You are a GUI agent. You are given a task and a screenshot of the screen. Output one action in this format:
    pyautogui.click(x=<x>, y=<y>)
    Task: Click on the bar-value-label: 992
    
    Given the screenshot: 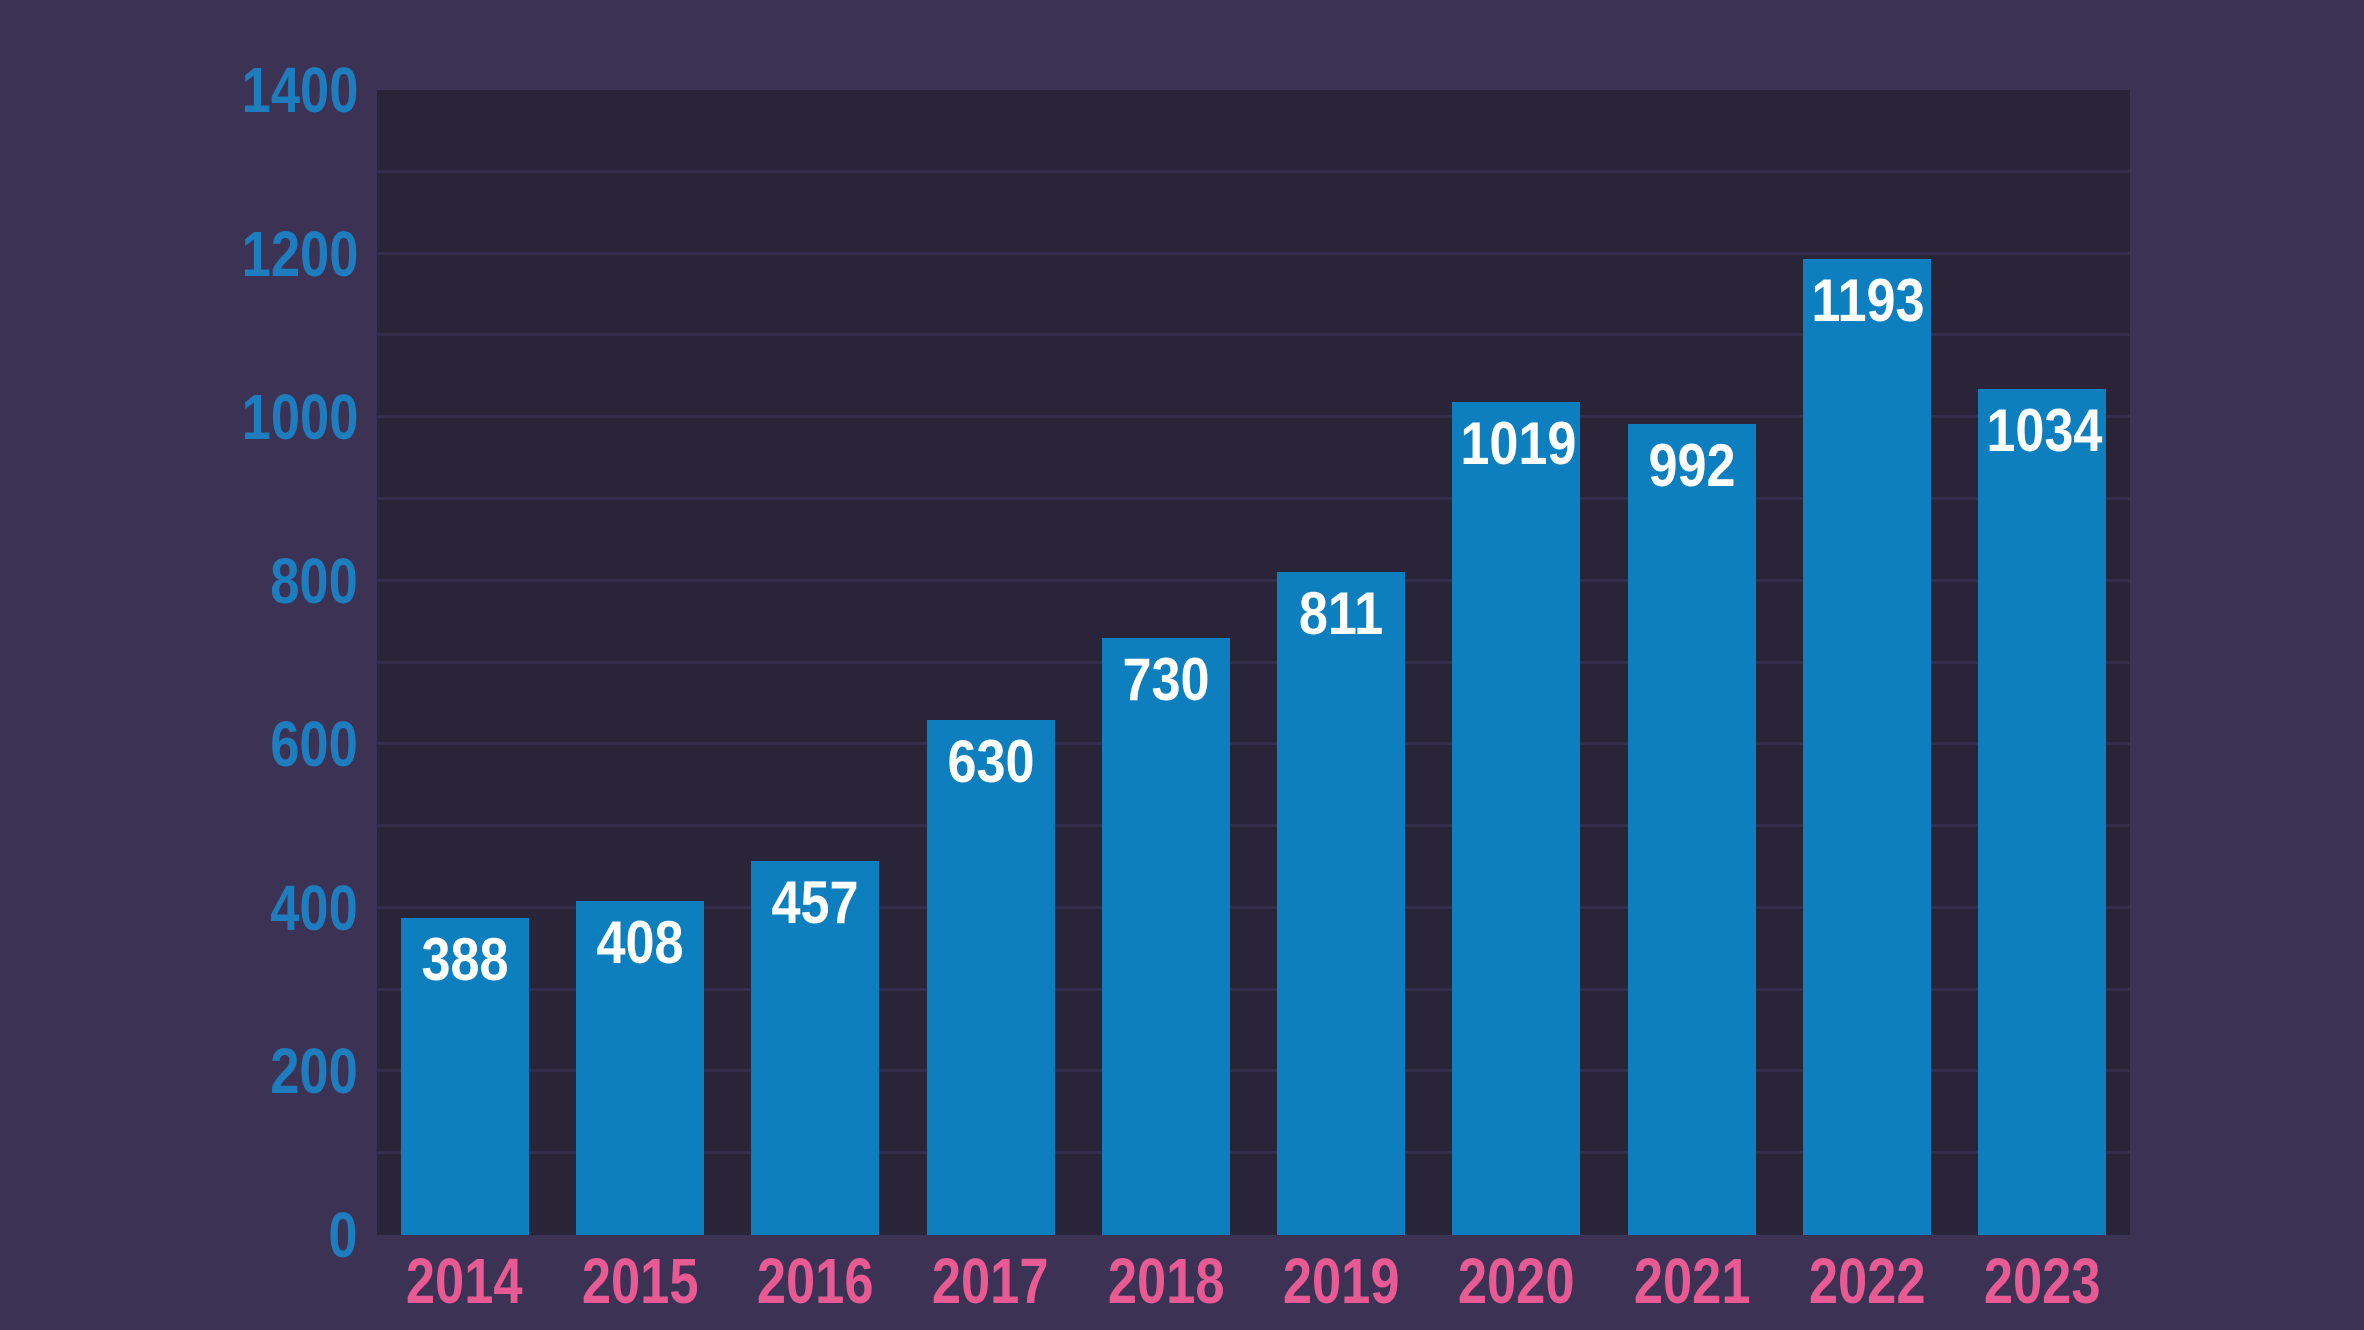 What is the action you would take?
    pyautogui.click(x=1692, y=465)
    